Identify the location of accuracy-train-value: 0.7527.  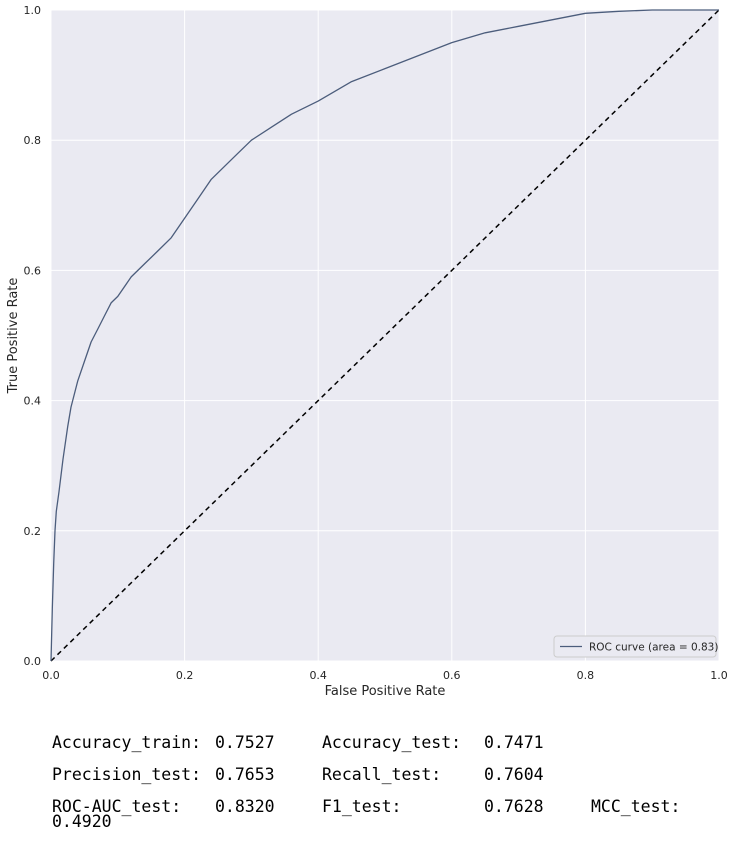
(245, 742).